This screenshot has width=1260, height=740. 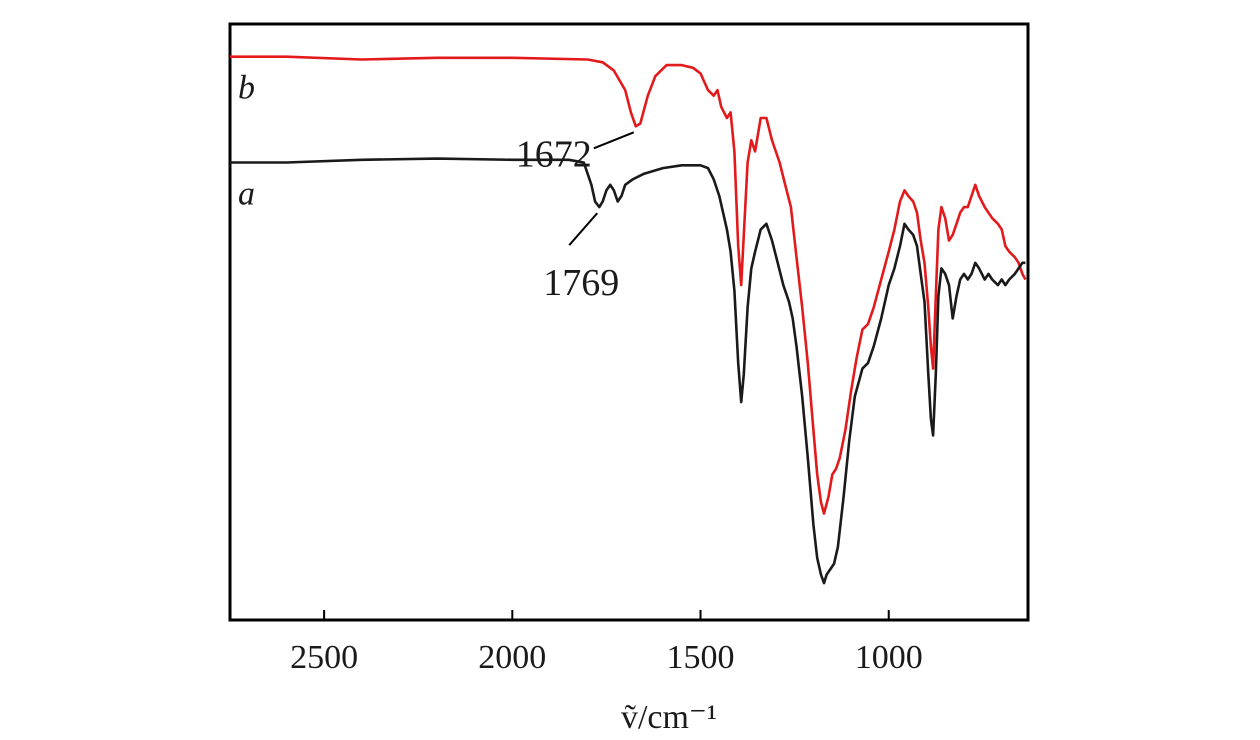 What do you see at coordinates (606, 615) in the screenshot?
I see `x-axis-ticks` at bounding box center [606, 615].